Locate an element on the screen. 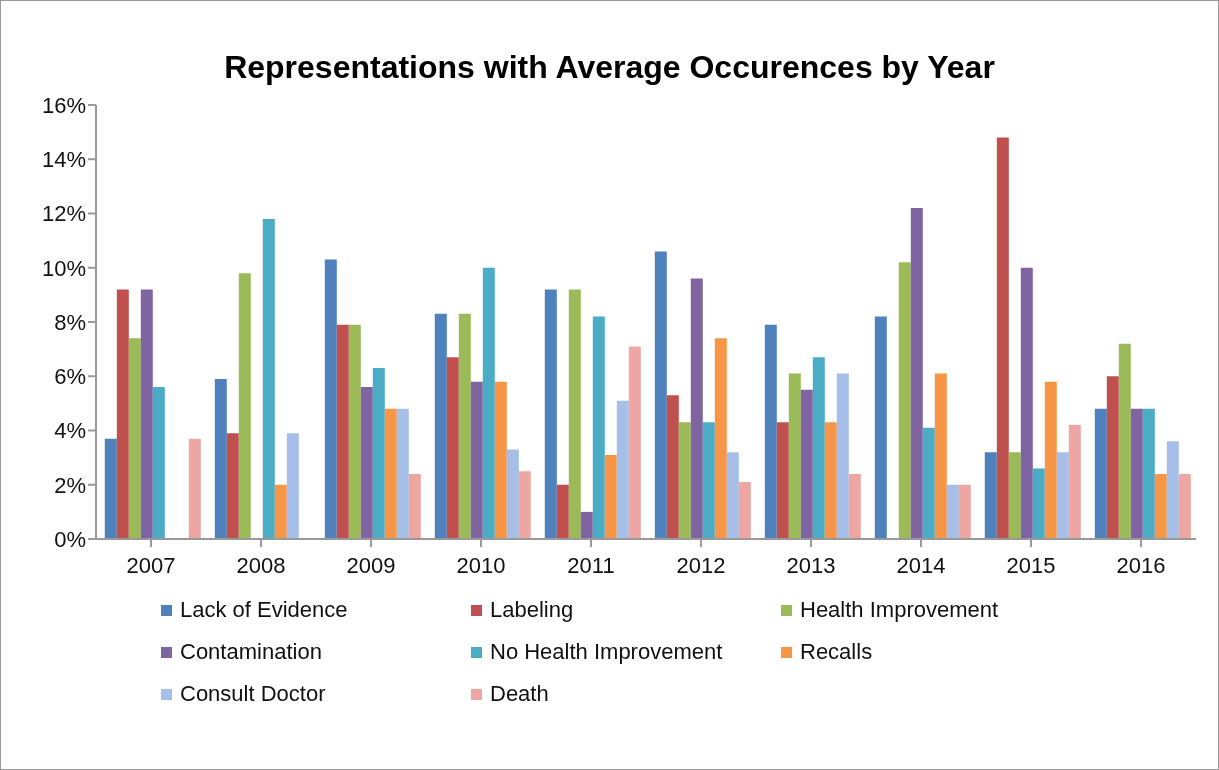 The image size is (1219, 770). y-tick-label: 6% is located at coordinates (70, 377).